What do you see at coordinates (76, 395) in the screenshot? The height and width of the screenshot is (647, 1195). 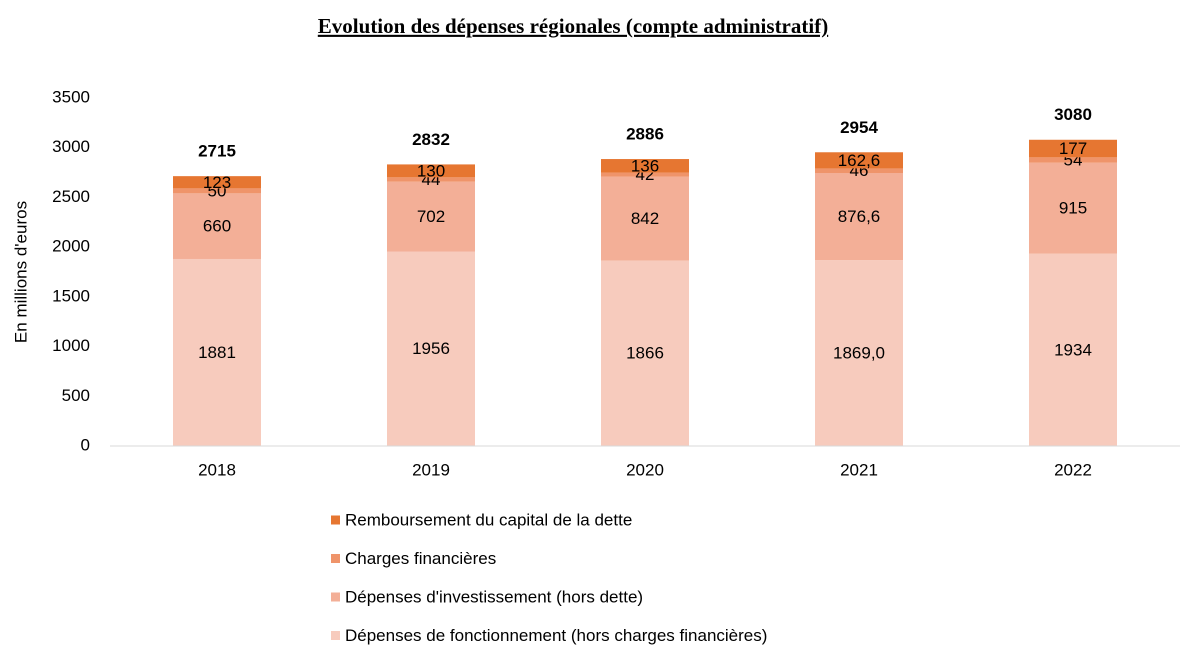 I see `y-tick-label: 500` at bounding box center [76, 395].